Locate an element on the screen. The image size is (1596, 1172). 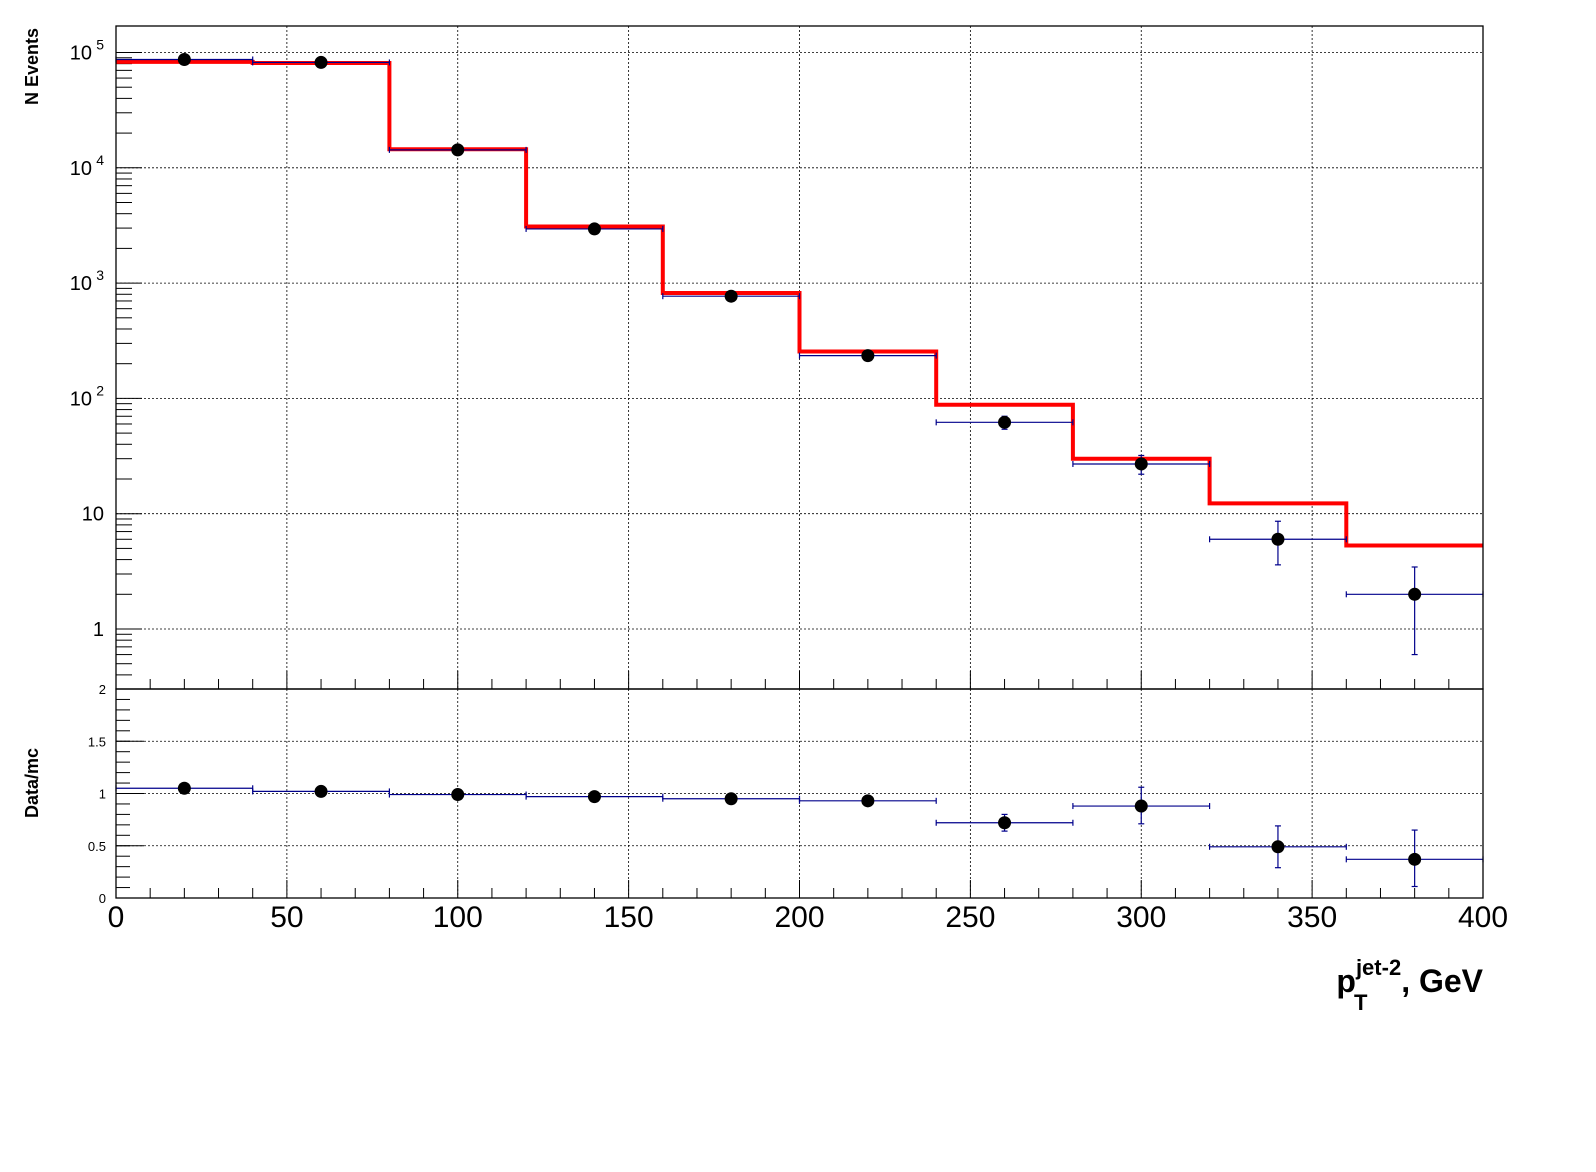
x-axis-title-superscript: jet-2 is located at coordinates (1378, 967).